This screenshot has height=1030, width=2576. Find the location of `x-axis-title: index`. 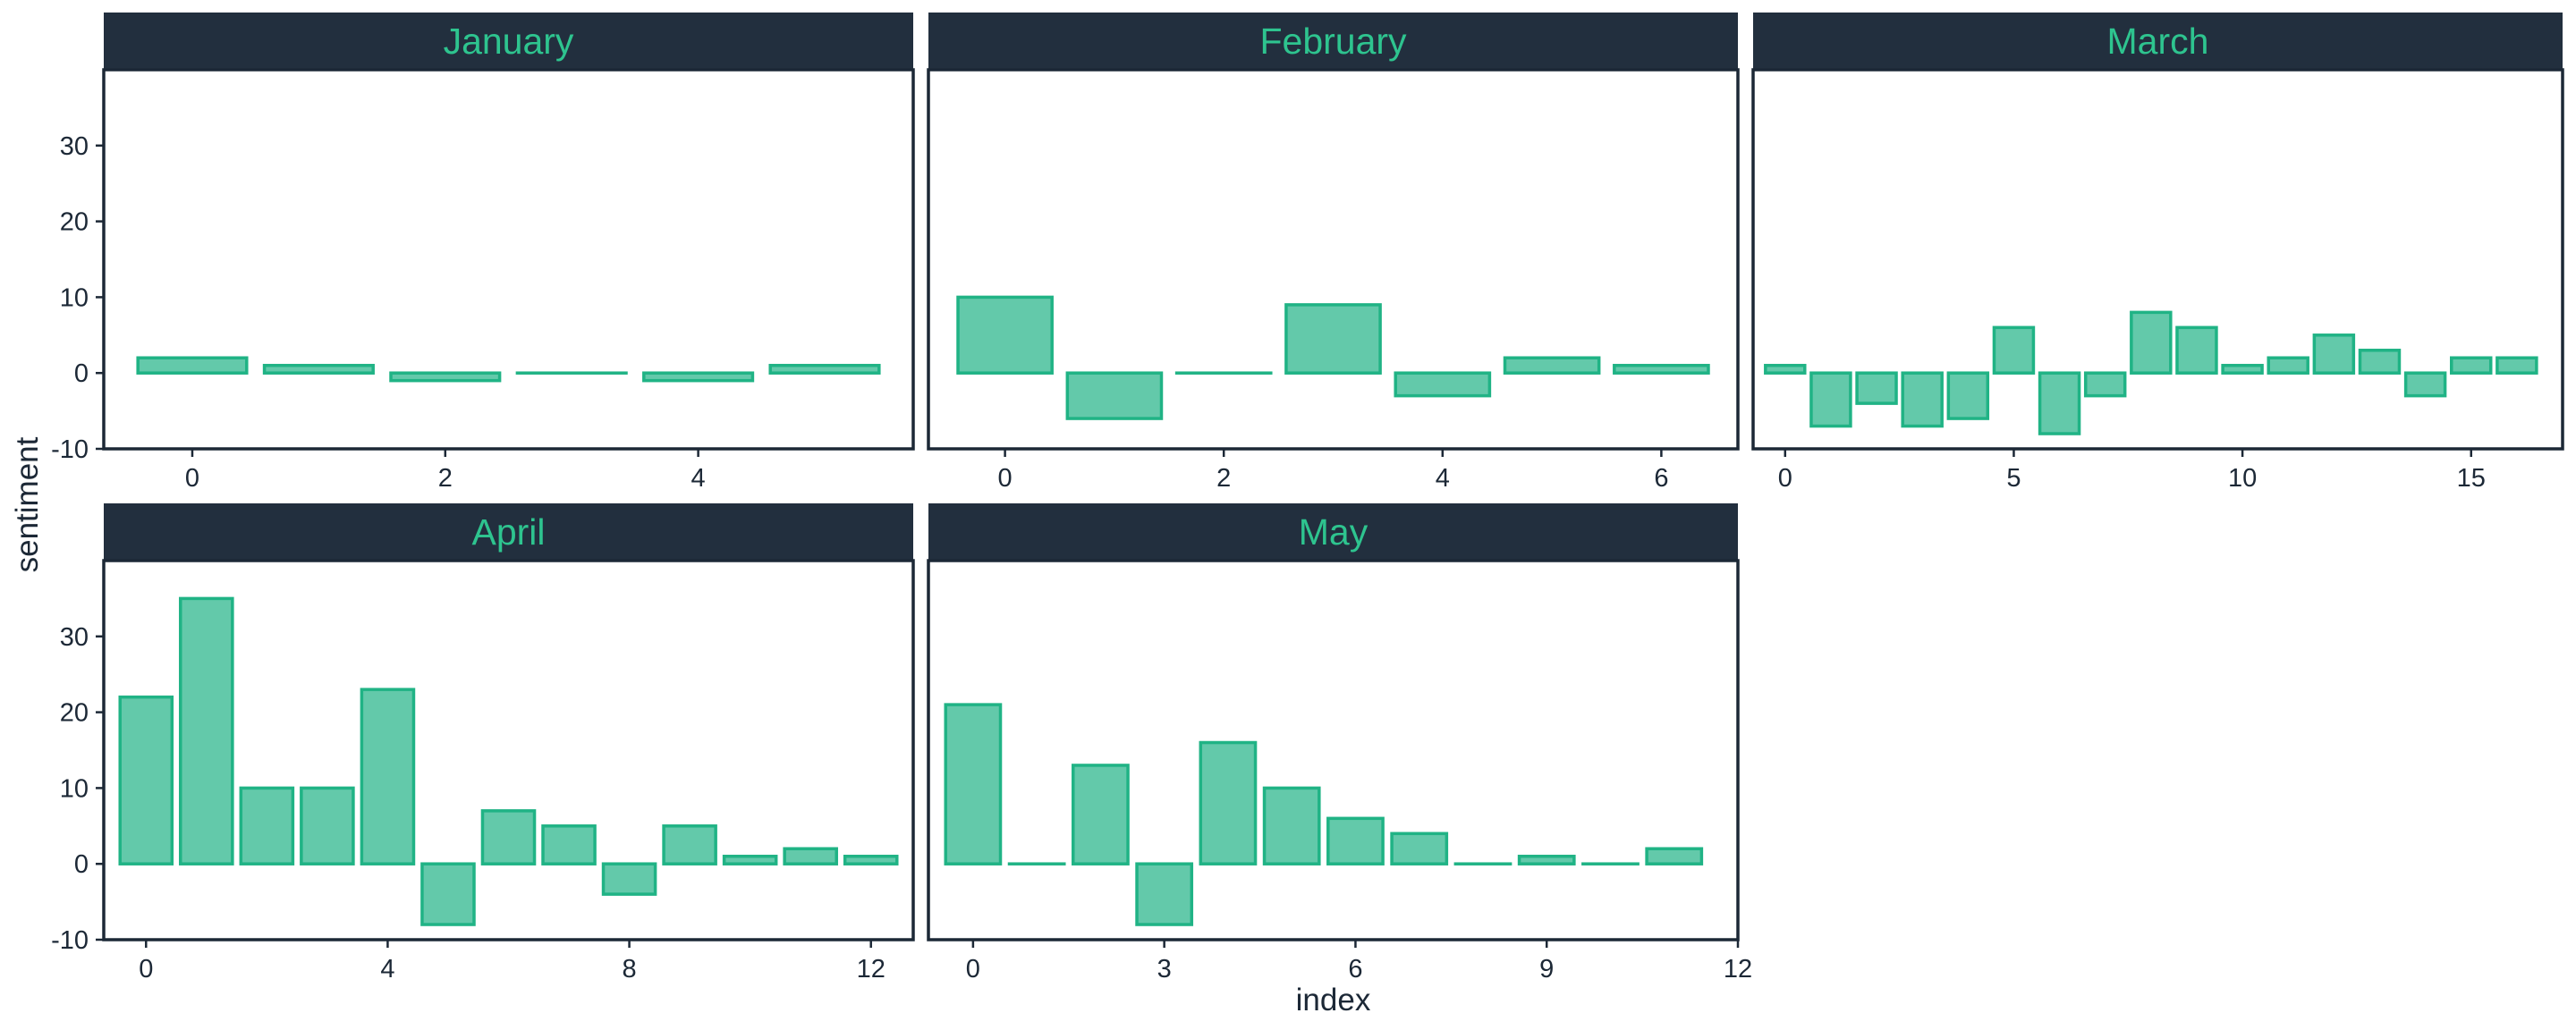

x-axis-title: index is located at coordinates (1333, 1000).